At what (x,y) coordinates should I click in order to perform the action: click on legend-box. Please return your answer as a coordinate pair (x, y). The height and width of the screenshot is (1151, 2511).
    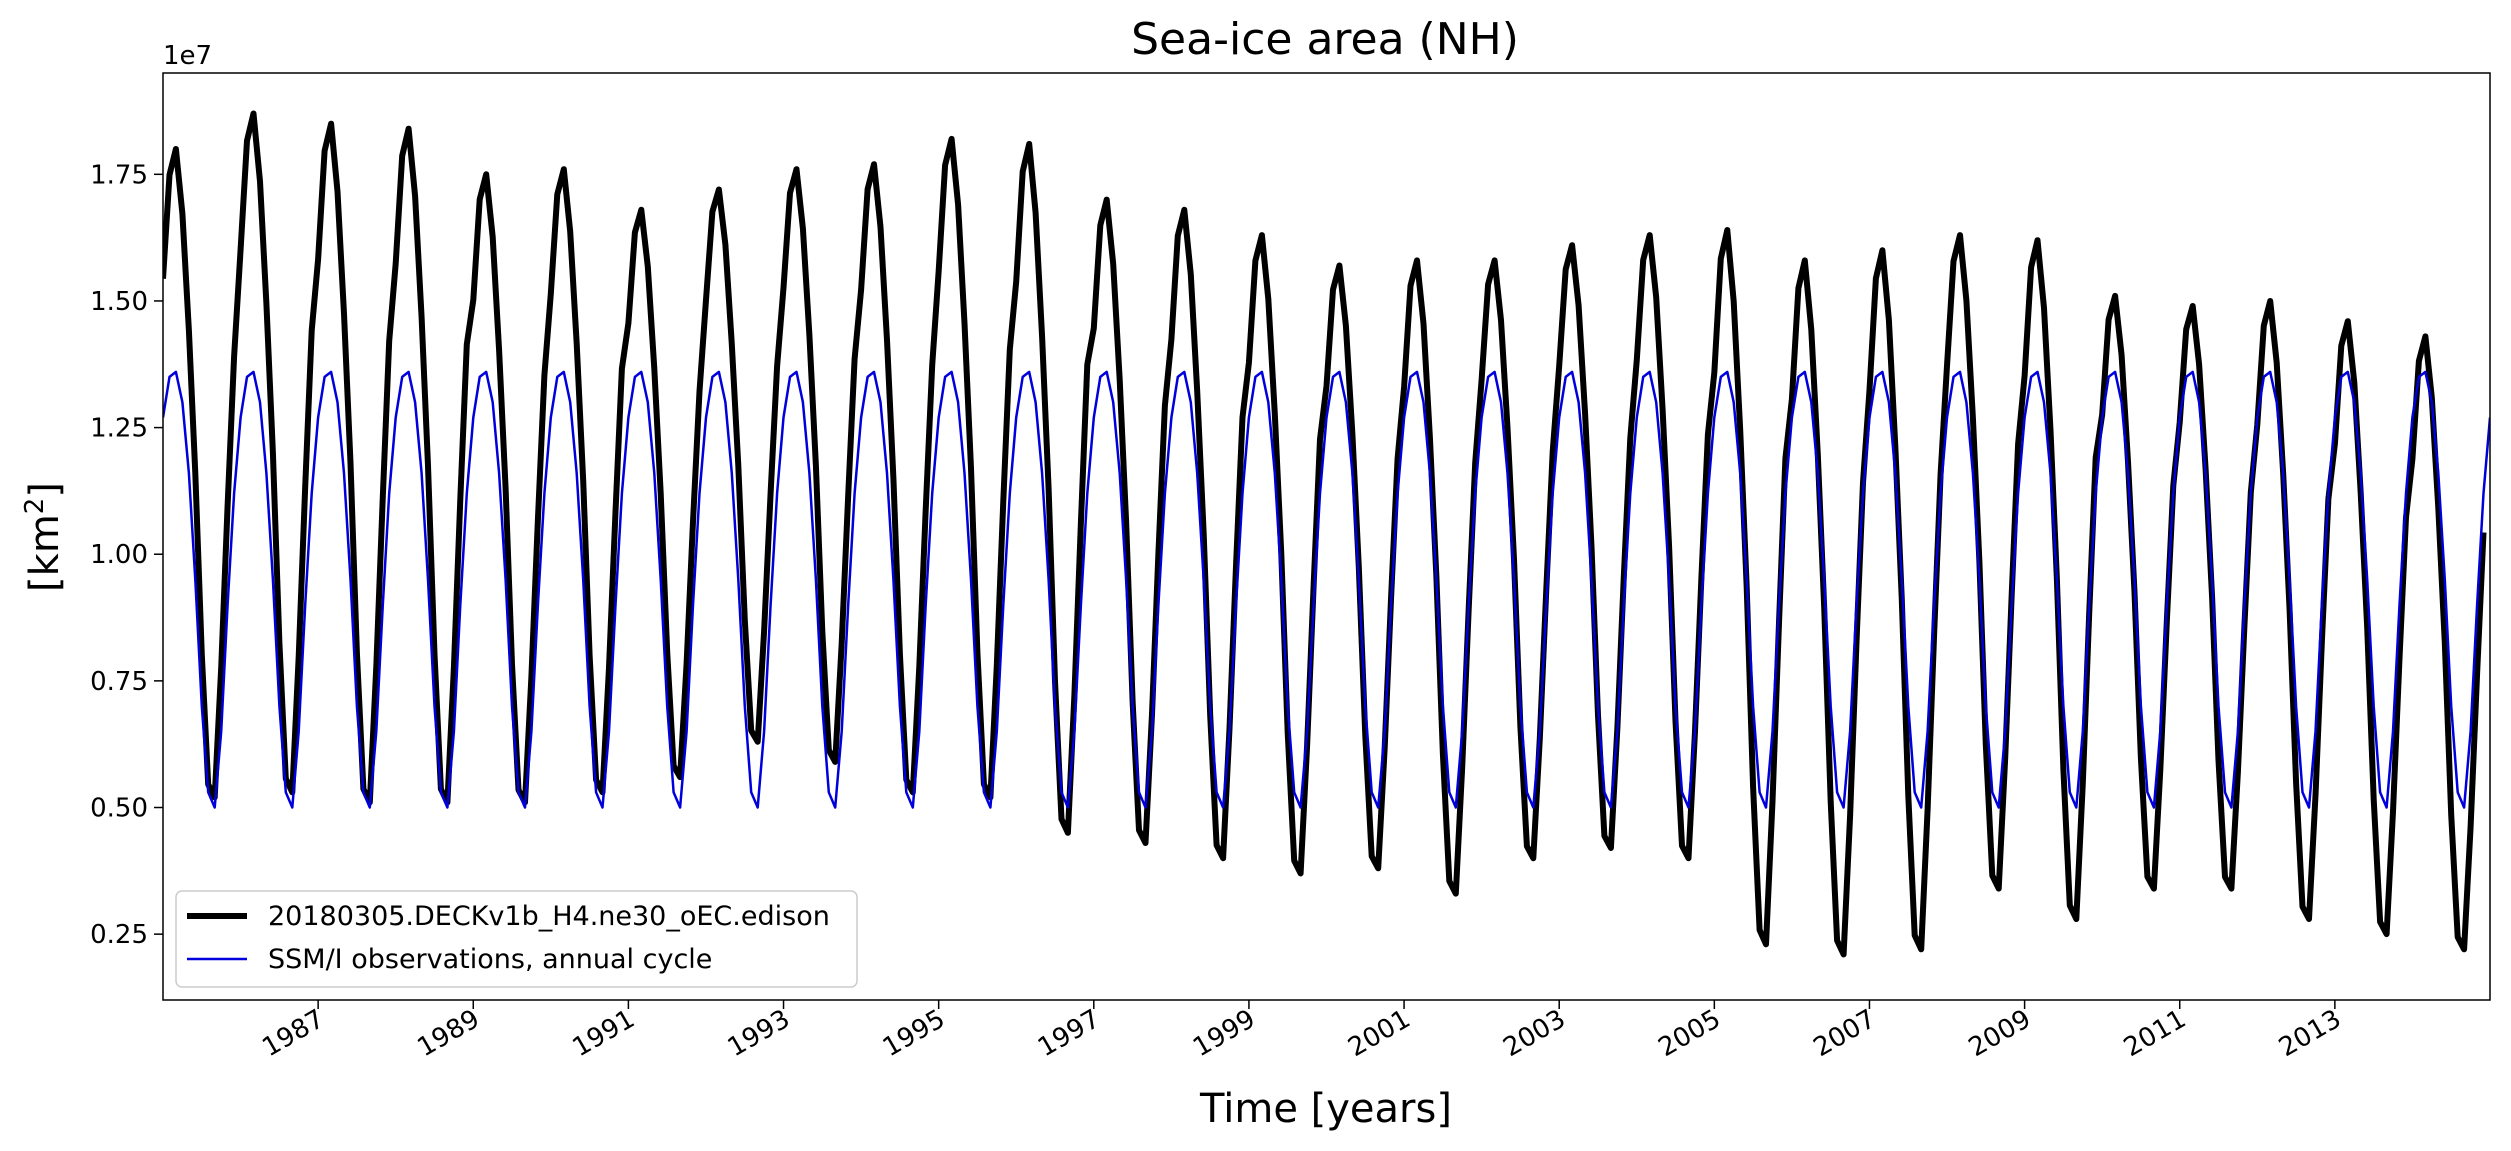
    Looking at the image, I should click on (516, 939).